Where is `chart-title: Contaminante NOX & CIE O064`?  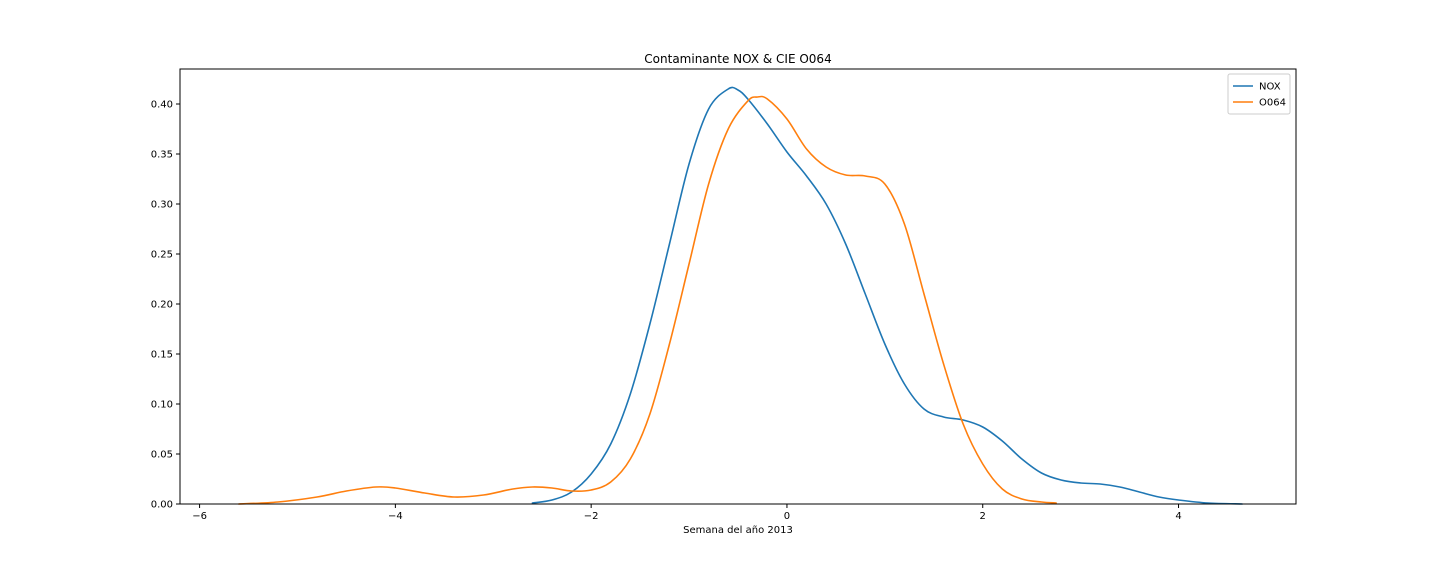 chart-title: Contaminante NOX & CIE O064 is located at coordinates (737, 59).